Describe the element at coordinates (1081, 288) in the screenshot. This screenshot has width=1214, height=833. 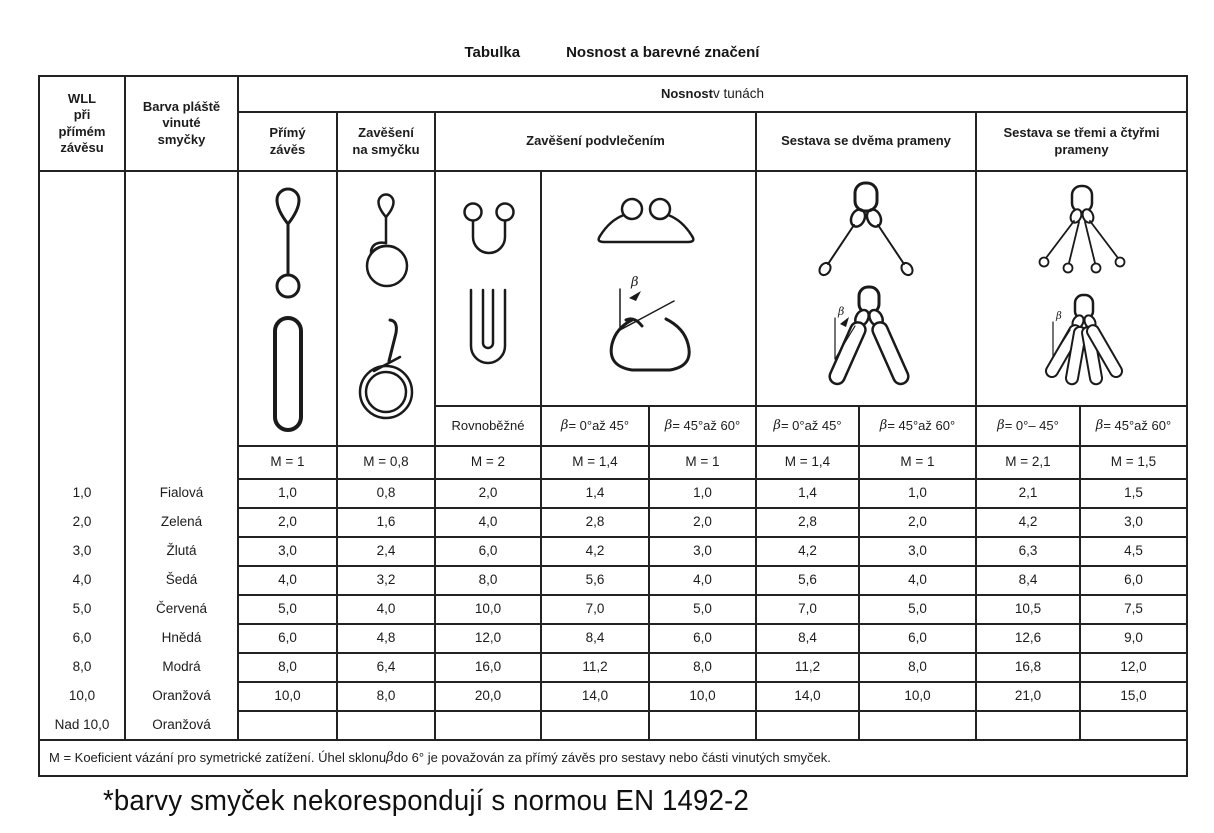
I see `diagram-sestava-tremi: β` at that location.